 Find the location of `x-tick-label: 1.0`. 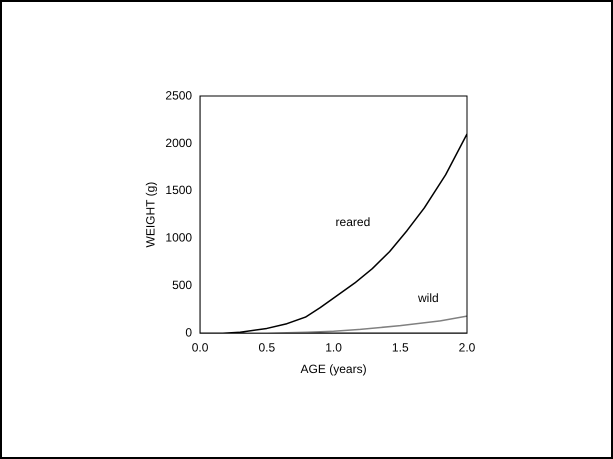

x-tick-label: 1.0 is located at coordinates (333, 347).